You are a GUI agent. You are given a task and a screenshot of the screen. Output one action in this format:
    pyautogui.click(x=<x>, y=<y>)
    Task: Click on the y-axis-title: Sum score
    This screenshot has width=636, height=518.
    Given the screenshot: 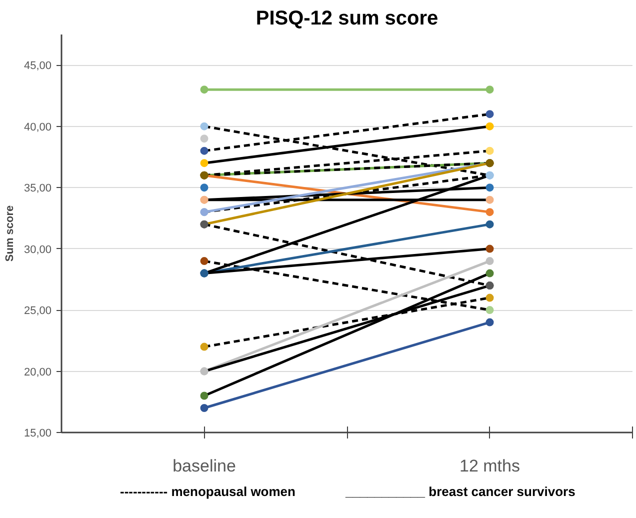 What is the action you would take?
    pyautogui.click(x=10, y=233)
    